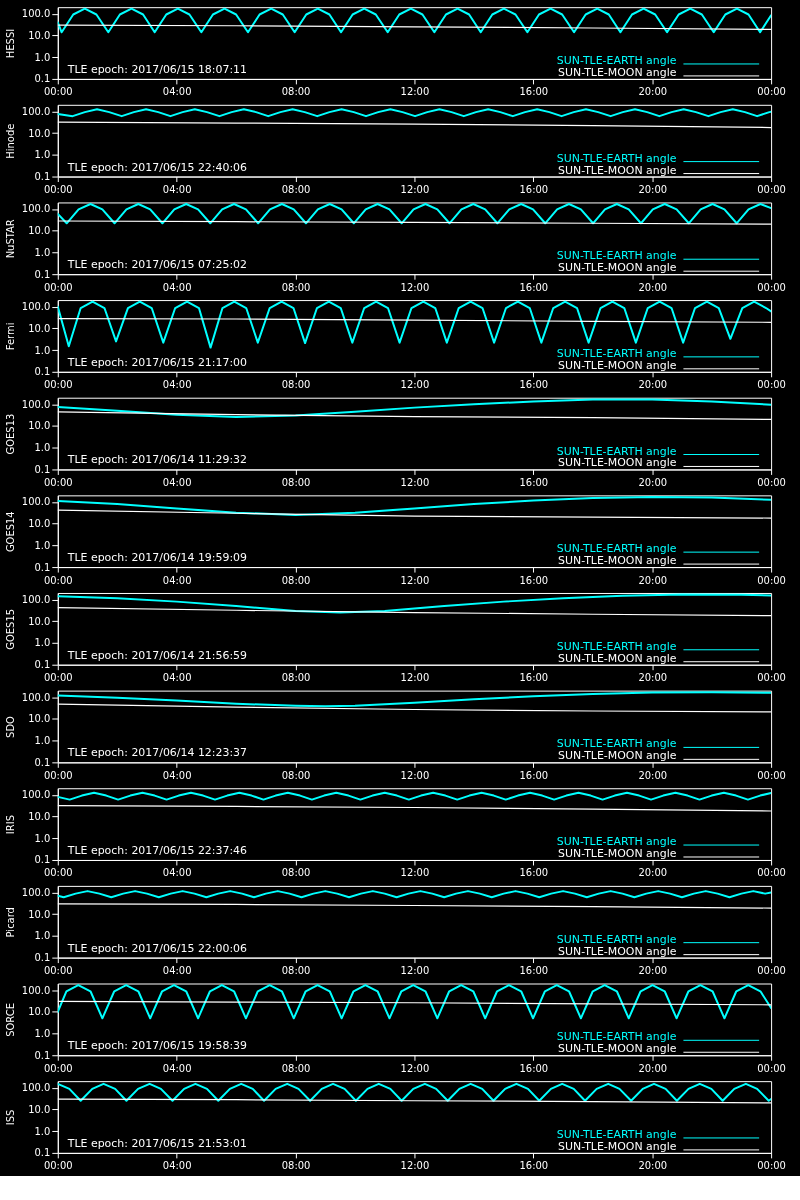 The width and height of the screenshot is (800, 1200). Describe the element at coordinates (10, 1117) in the screenshot. I see `y-axis-title: ISS` at that location.